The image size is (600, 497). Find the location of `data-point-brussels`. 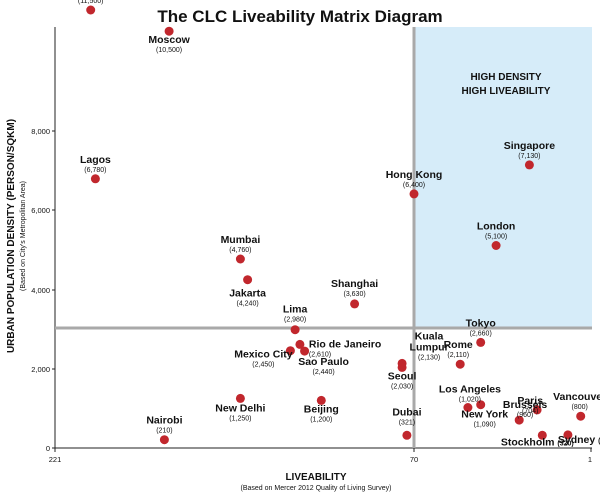

data-point-brussels is located at coordinates (537, 410).